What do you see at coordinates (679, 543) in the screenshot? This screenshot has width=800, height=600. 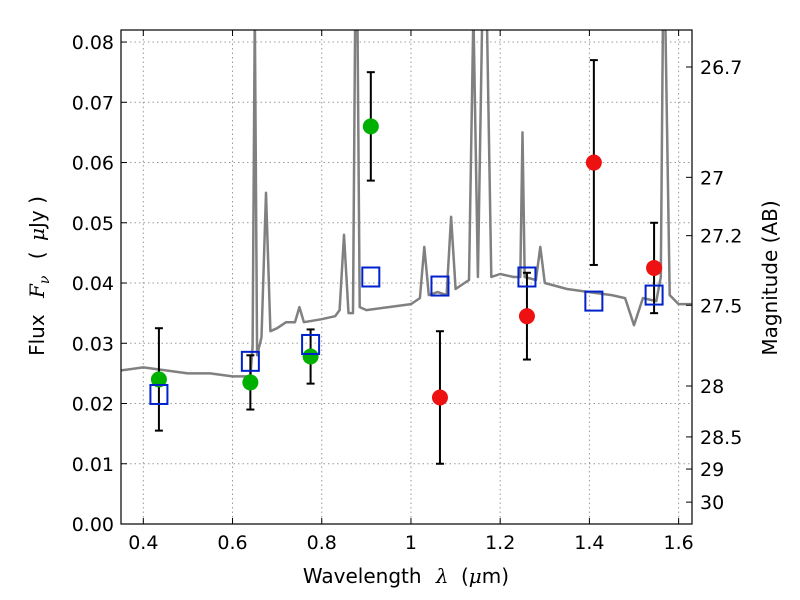 I see `x-tick-label: 1.6` at bounding box center [679, 543].